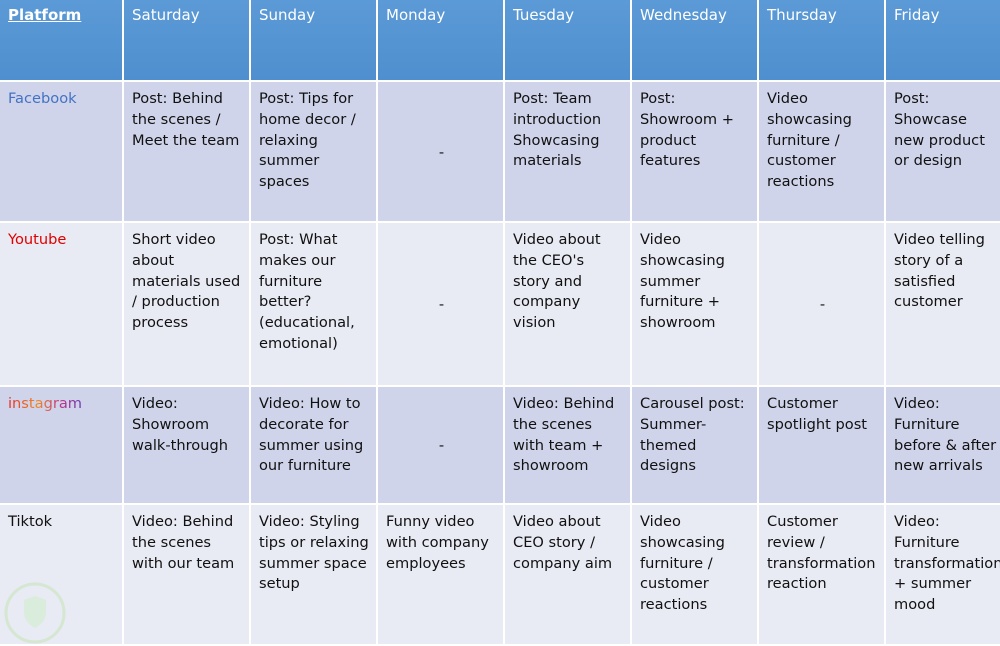 The image size is (1000, 646). Describe the element at coordinates (61, 151) in the screenshot. I see `platform-cell: Facebook` at that location.